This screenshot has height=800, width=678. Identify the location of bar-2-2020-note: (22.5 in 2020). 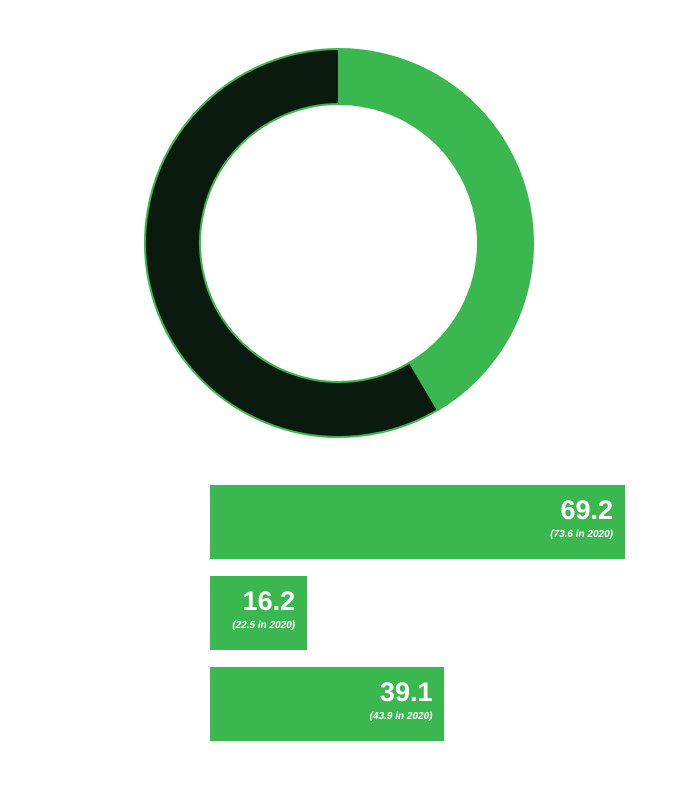
(264, 625).